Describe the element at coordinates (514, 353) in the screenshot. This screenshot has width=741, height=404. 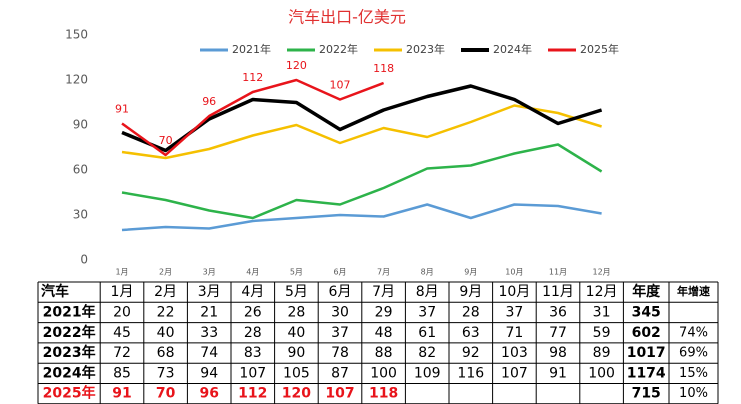
I see `table-cell: 103` at that location.